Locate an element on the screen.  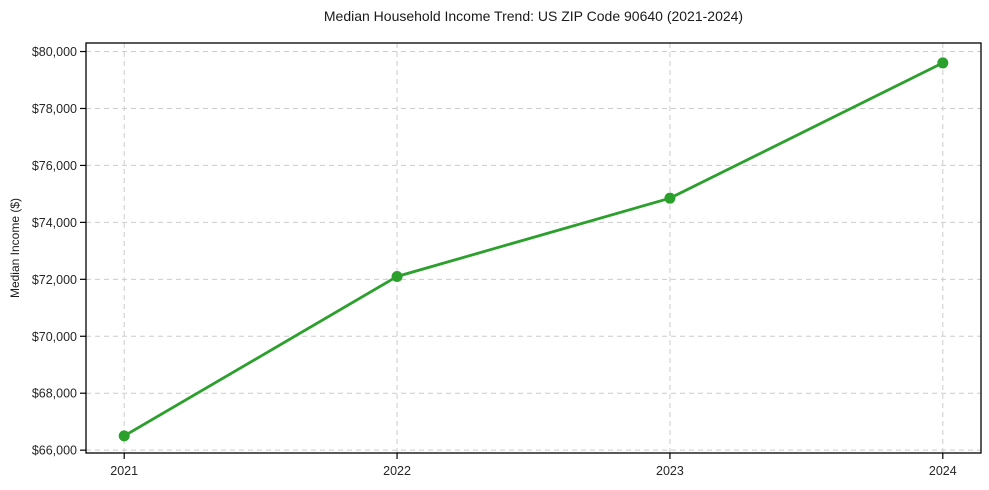
y-tick-label: $72,000 is located at coordinates (54, 280).